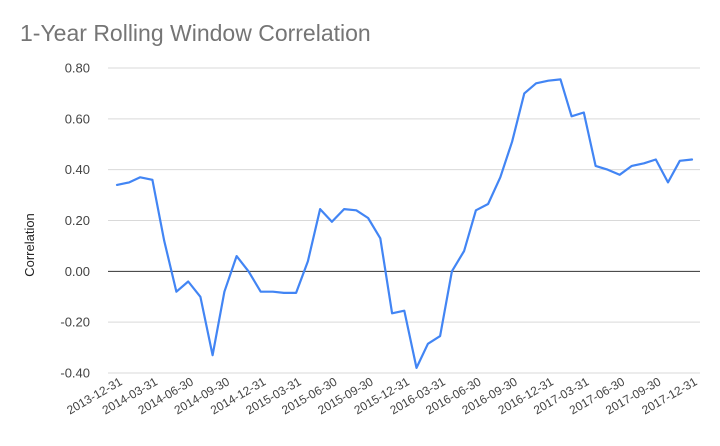 The height and width of the screenshot is (446, 720). I want to click on y-tick-label: -0.40, so click(75, 373).